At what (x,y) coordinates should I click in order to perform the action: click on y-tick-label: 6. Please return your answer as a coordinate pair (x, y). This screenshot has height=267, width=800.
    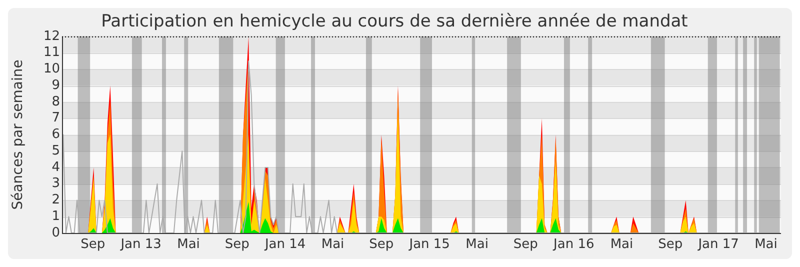
    Looking at the image, I should click on (56, 134).